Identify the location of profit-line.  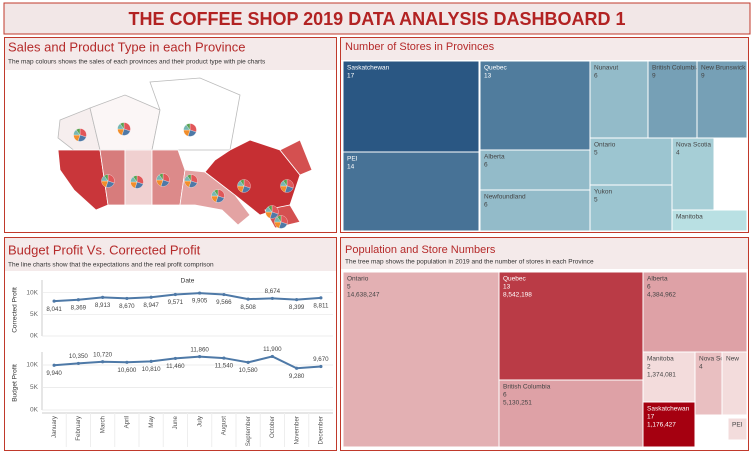
(187, 362).